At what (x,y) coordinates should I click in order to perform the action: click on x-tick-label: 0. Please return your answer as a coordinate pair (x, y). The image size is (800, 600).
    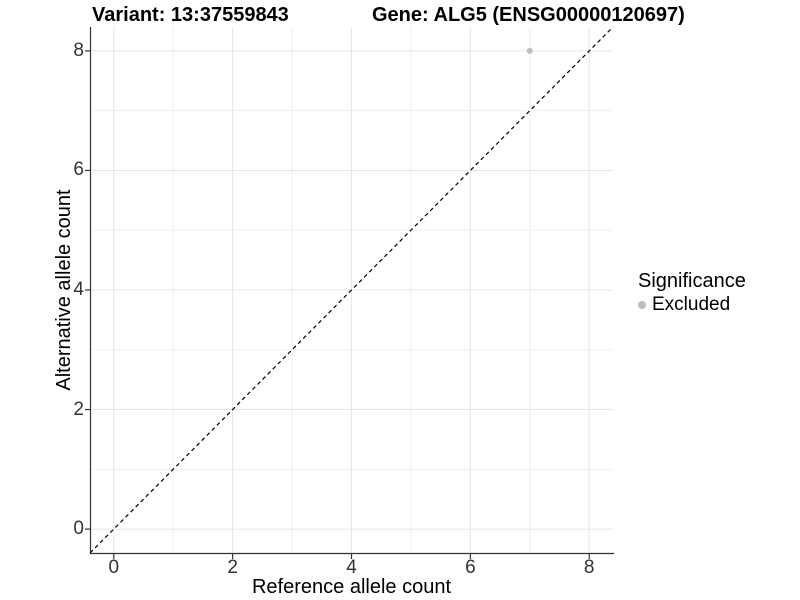
    Looking at the image, I should click on (114, 567).